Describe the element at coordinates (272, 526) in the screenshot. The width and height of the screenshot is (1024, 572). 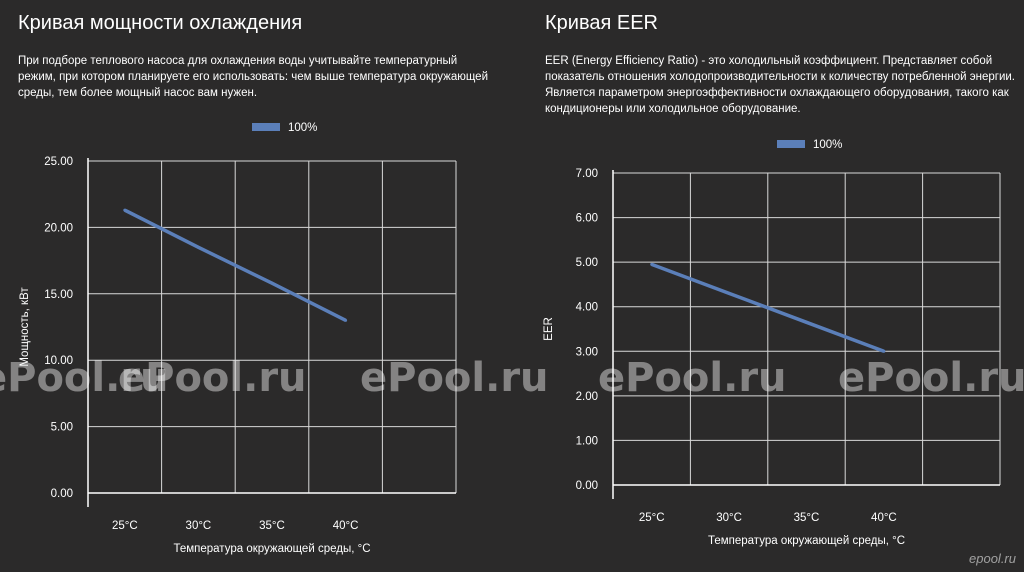
I see `cooling-x-tick-label: 35°C` at that location.